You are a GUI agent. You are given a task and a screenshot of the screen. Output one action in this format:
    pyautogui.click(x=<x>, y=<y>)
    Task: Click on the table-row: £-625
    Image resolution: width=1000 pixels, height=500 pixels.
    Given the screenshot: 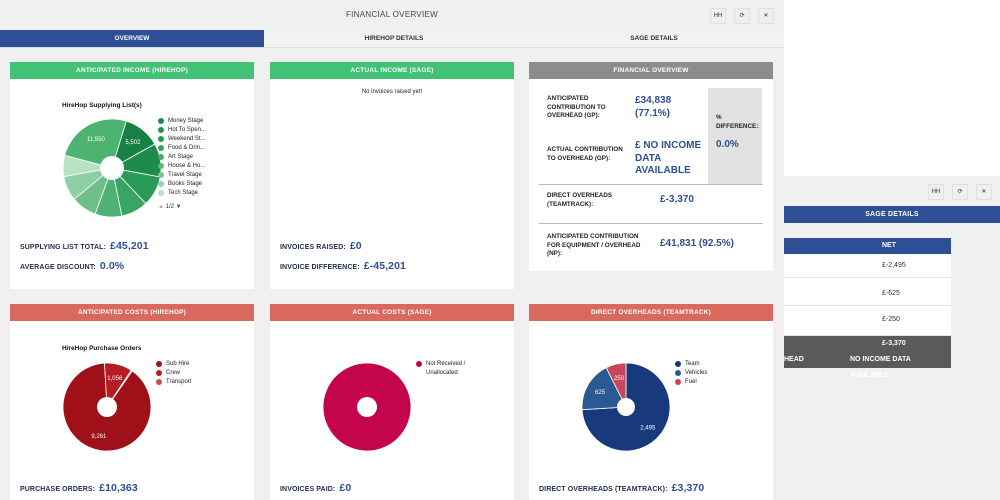 What is the action you would take?
    pyautogui.click(x=867, y=292)
    